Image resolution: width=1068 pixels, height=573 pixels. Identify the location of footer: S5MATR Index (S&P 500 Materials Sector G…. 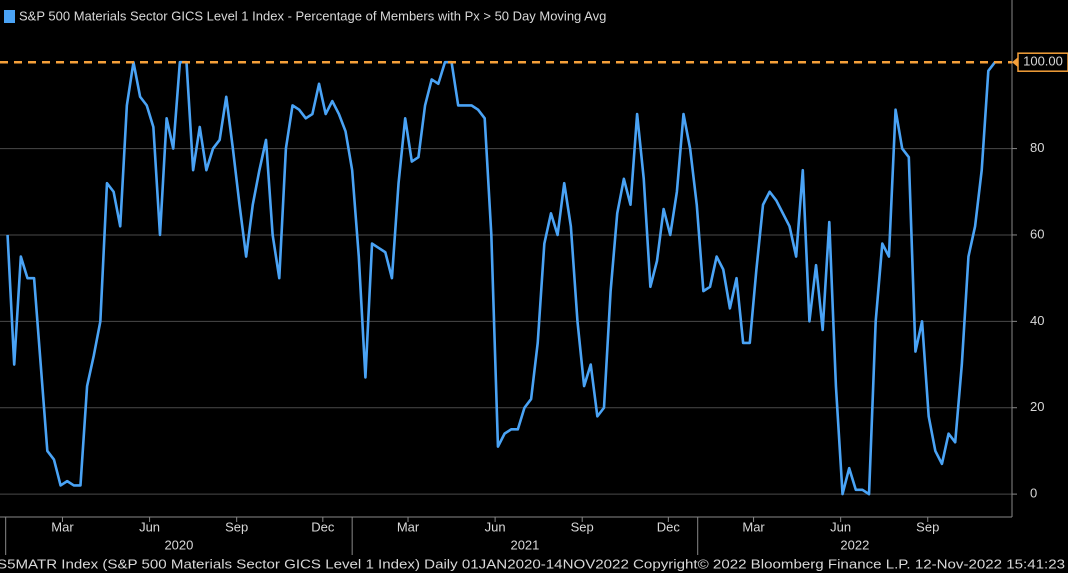
(532, 563).